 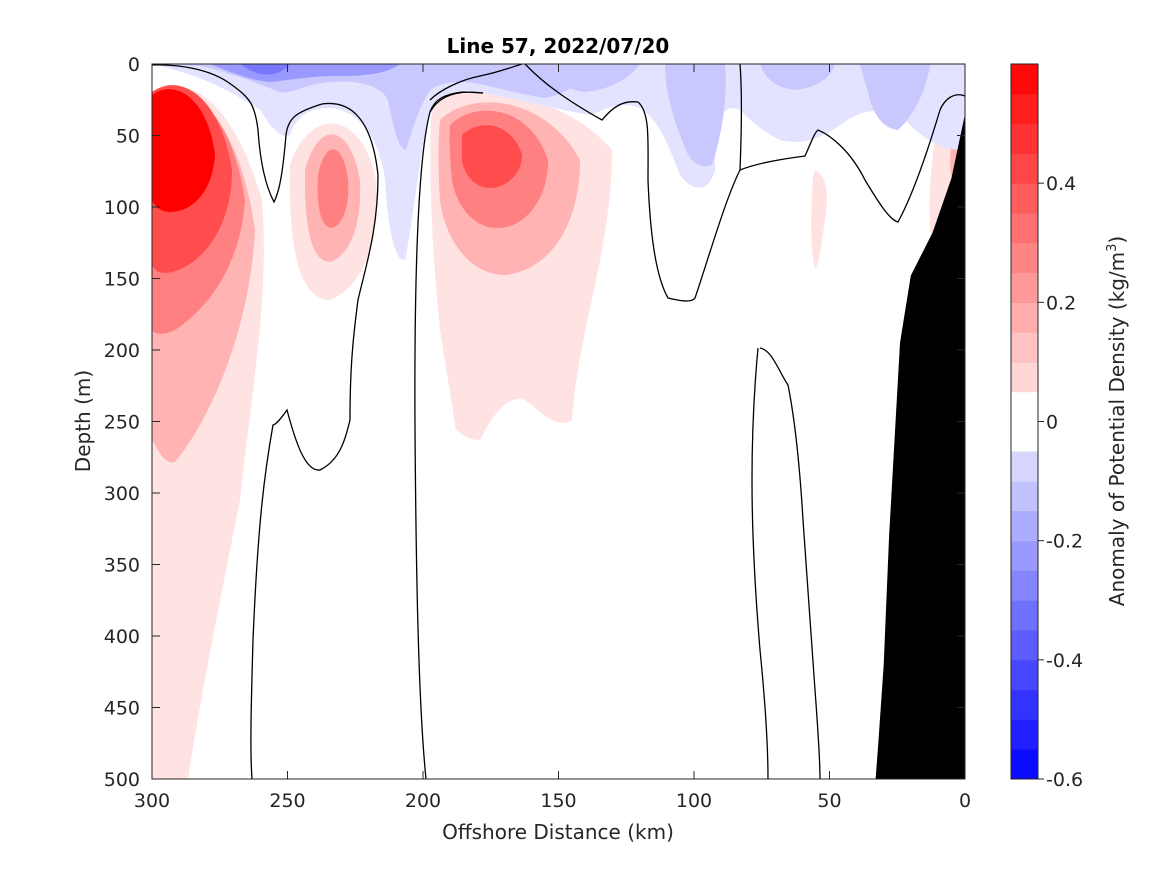 What do you see at coordinates (376, 107) in the screenshot?
I see `surface-light-layer-l2` at bounding box center [376, 107].